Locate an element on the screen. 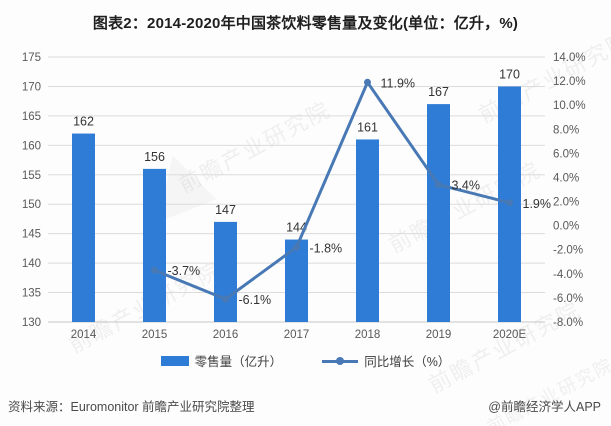 This screenshot has width=611, height=426. bar-2014 is located at coordinates (83, 227).